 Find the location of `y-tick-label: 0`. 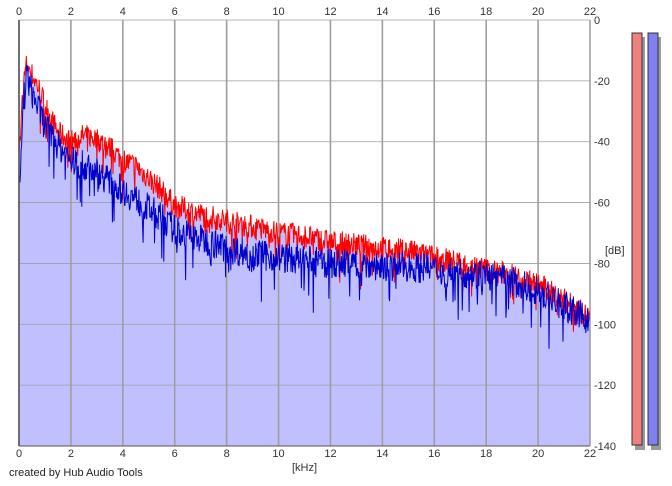

y-tick-label: 0 is located at coordinates (597, 21).